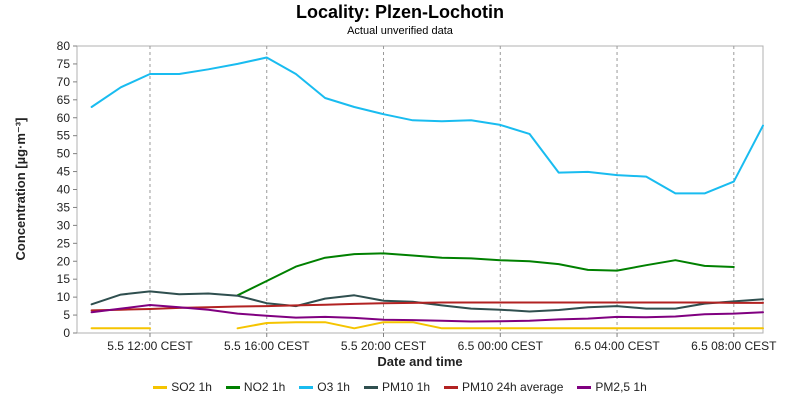  I want to click on legend-item: SO2 1h, so click(182, 387).